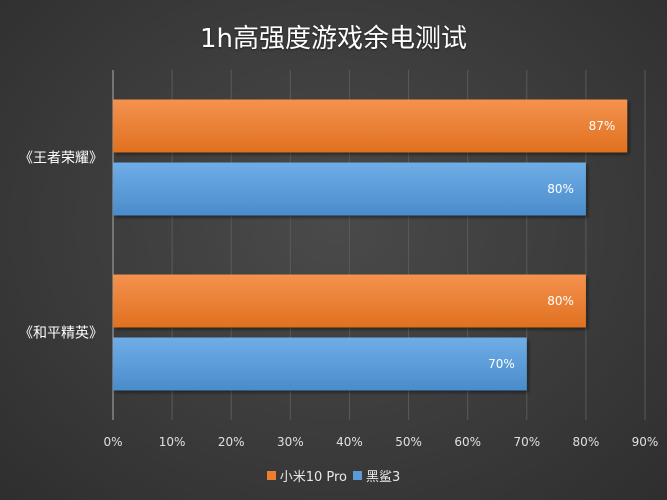 This screenshot has height=500, width=667. I want to click on x-tick-label: 80%, so click(586, 442).